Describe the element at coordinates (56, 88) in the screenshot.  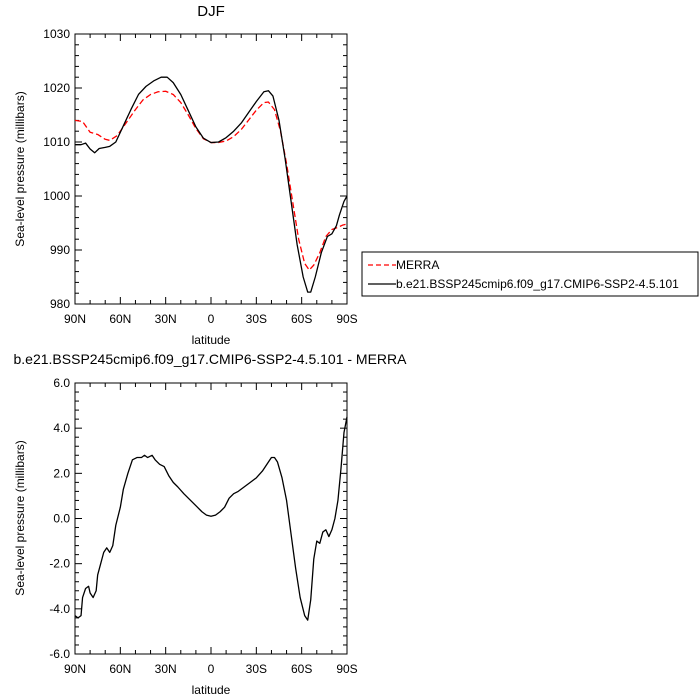
I see `y-tick-label: 1020` at that location.